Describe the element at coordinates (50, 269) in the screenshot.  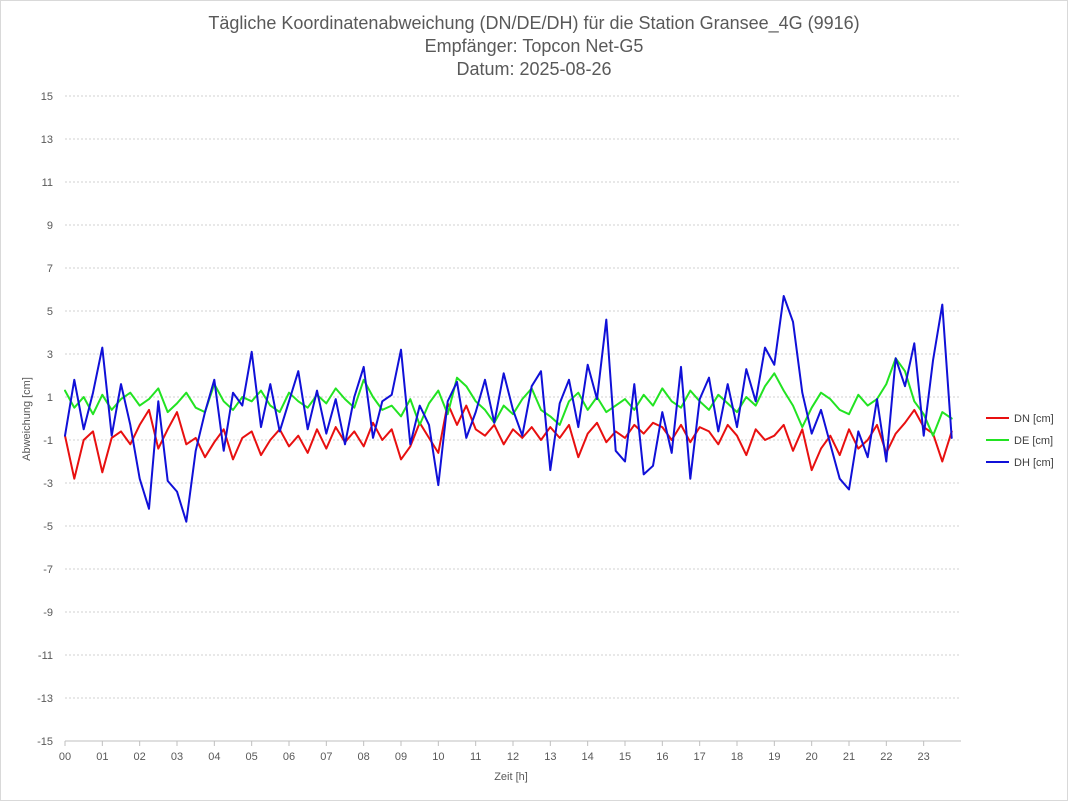
I see `y-tick-label: 7` at that location.